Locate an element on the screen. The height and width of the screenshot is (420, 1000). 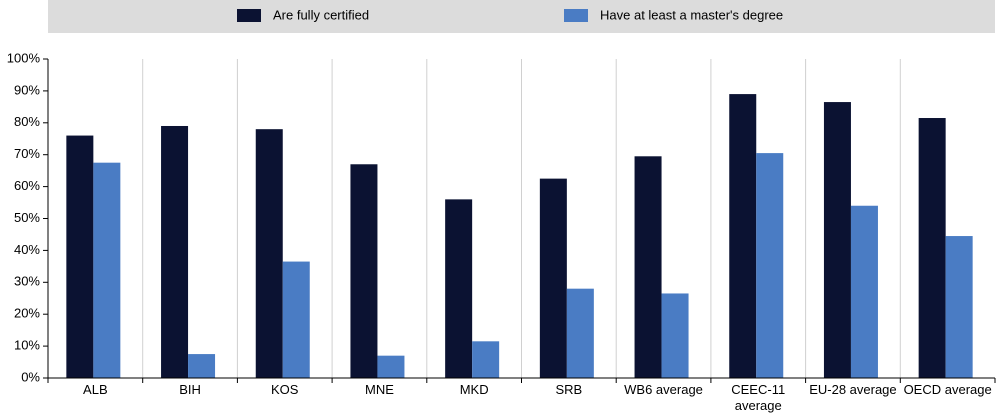
x-tick-label: BIH is located at coordinates (190, 389).